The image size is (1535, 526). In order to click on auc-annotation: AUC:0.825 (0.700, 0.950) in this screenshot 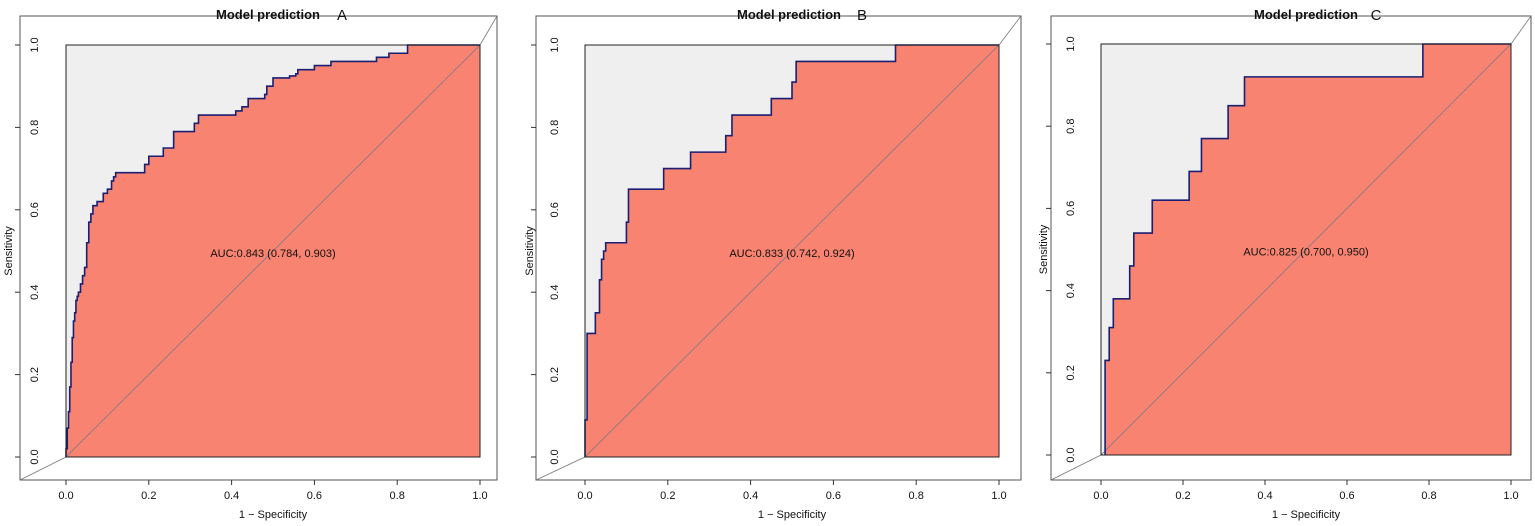, I will do `click(1305, 253)`.